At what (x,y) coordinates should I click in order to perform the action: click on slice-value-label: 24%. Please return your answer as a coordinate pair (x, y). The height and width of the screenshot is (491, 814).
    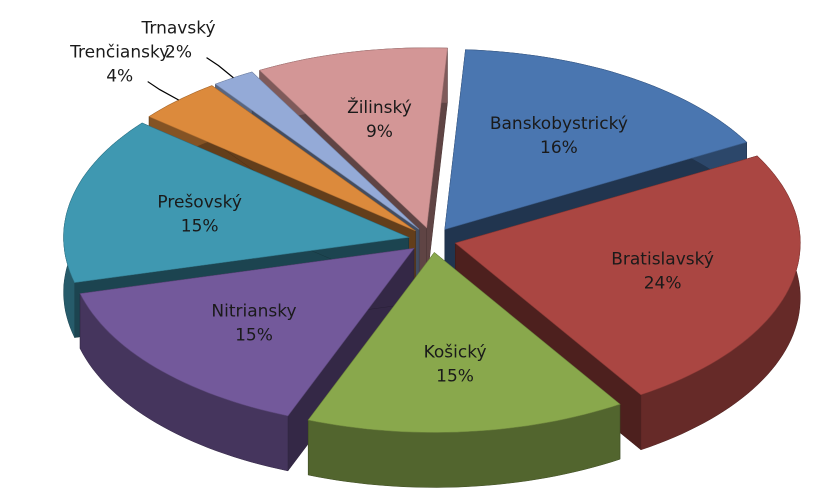
    Looking at the image, I should click on (663, 284).